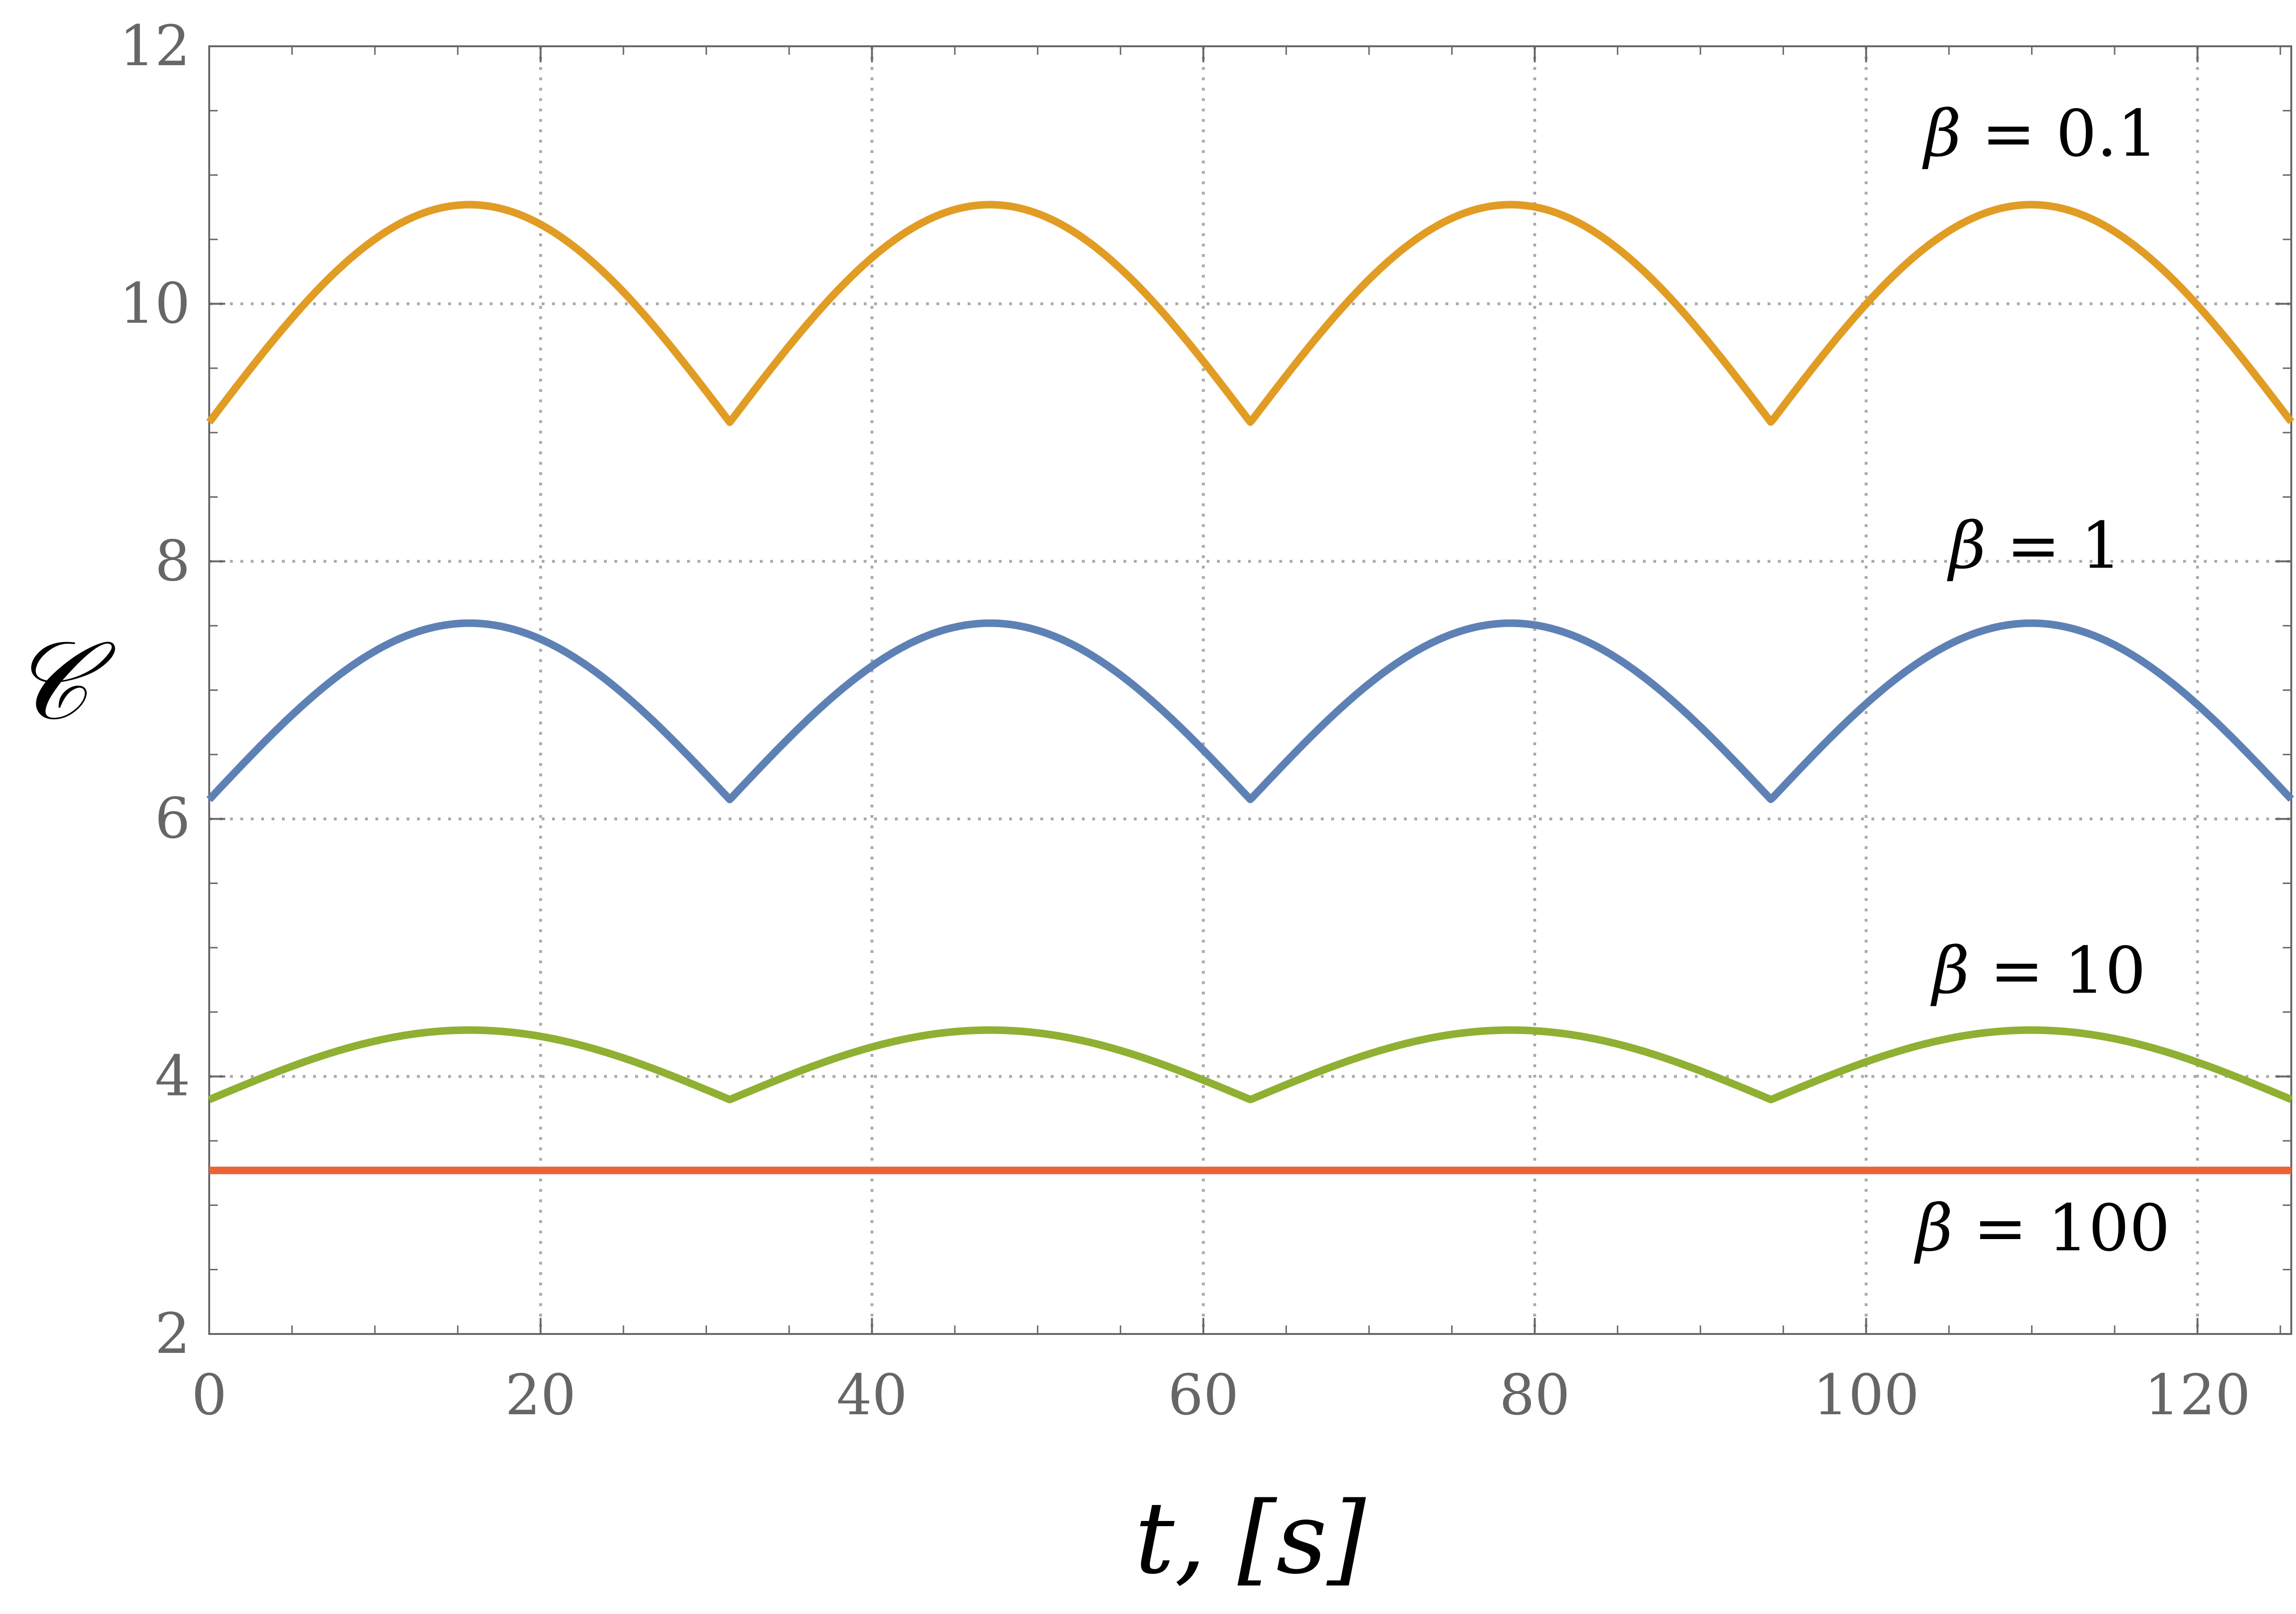  What do you see at coordinates (173, 1333) in the screenshot?
I see `y-tick-label: 2` at bounding box center [173, 1333].